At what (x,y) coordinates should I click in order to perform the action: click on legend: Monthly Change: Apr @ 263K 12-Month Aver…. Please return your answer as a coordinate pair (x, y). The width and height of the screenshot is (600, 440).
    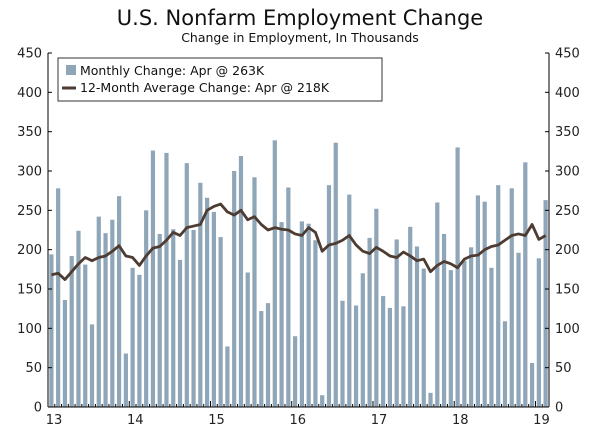
    Looking at the image, I should click on (220, 79).